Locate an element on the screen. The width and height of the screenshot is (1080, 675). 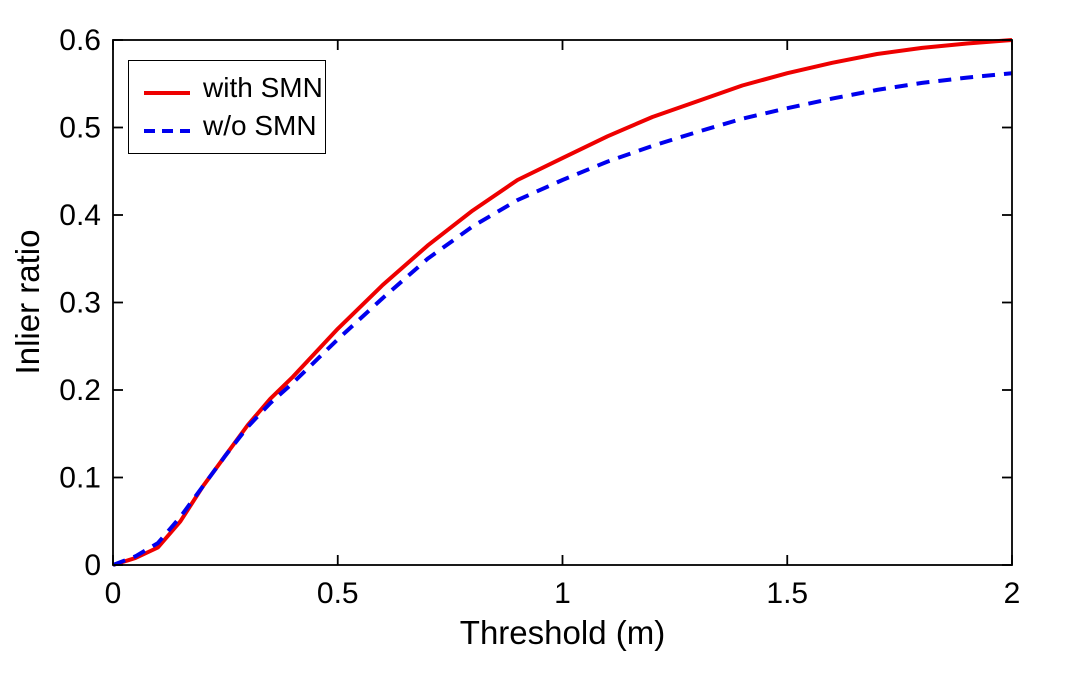
y-tick-label: 0.6 is located at coordinates (80, 40).